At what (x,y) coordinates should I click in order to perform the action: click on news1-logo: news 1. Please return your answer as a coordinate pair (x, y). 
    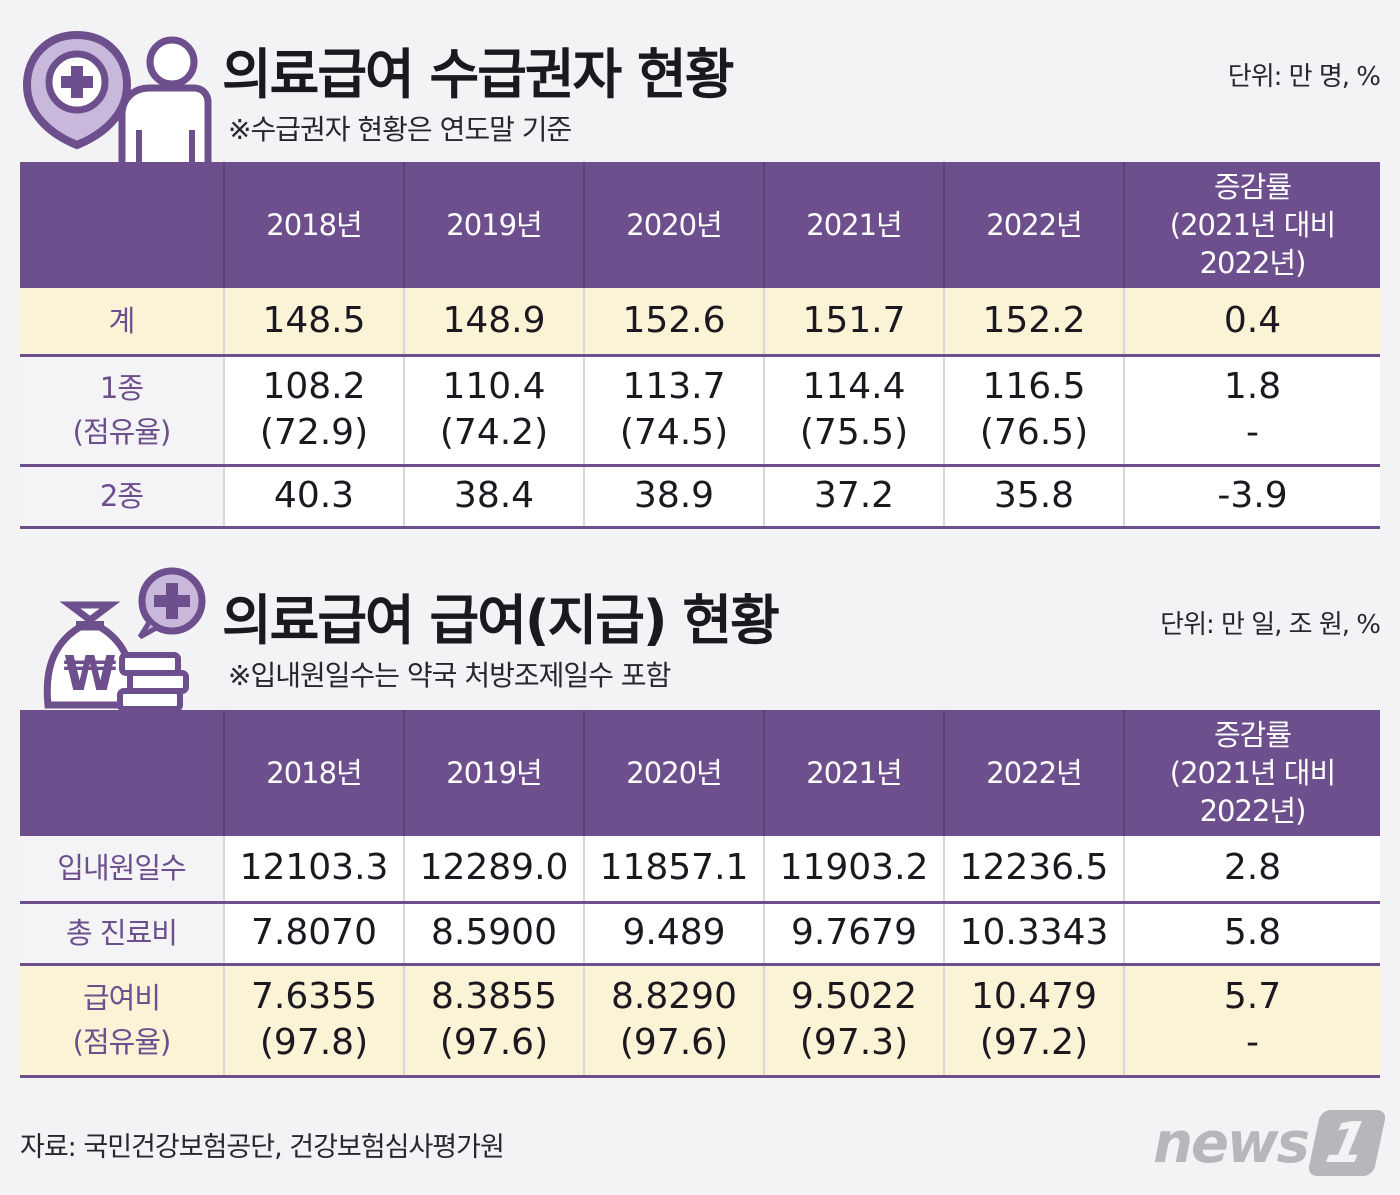
    Looking at the image, I should click on (1270, 1143).